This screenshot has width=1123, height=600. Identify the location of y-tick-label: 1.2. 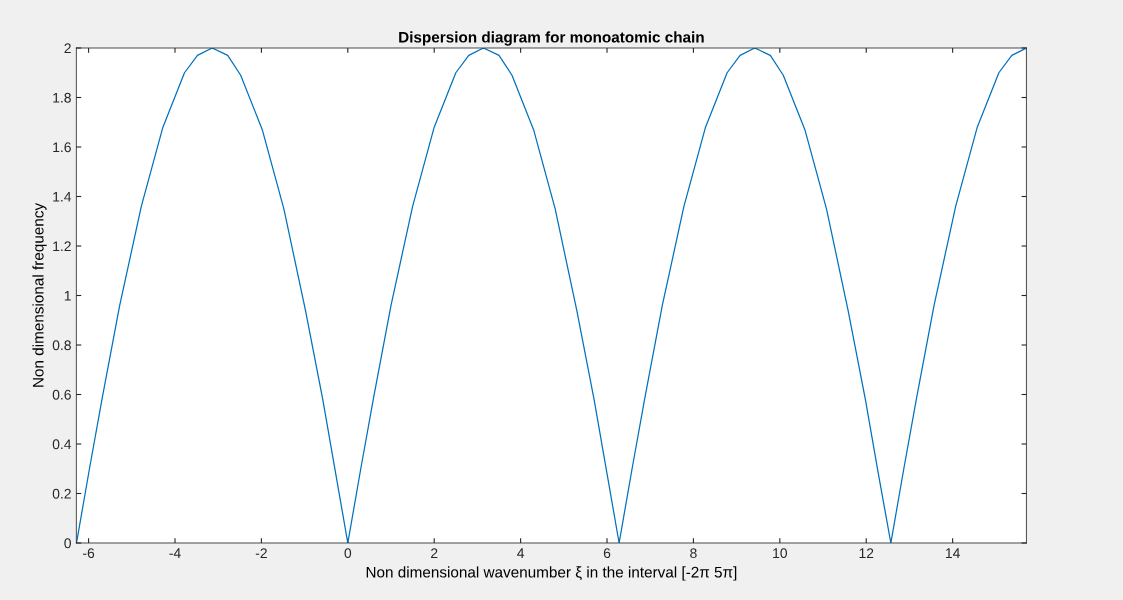
(62, 246).